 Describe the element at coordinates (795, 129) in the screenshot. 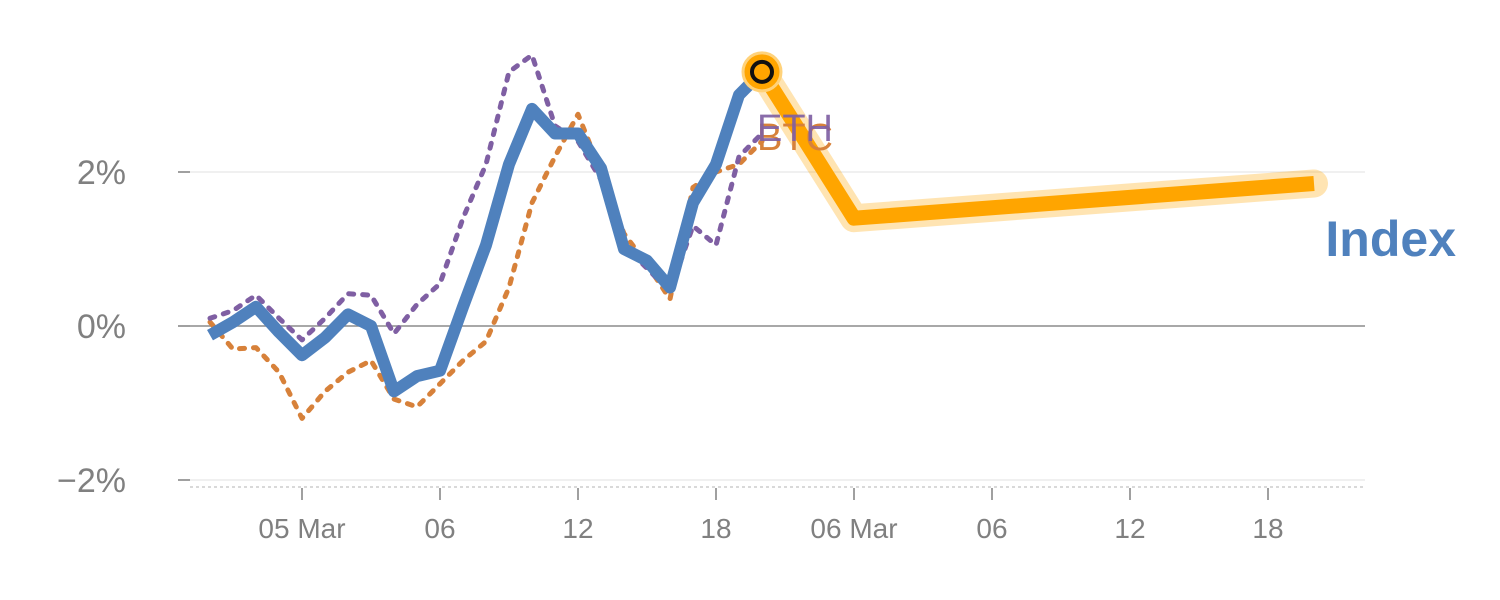

I see `end-label-eth: ETH` at that location.